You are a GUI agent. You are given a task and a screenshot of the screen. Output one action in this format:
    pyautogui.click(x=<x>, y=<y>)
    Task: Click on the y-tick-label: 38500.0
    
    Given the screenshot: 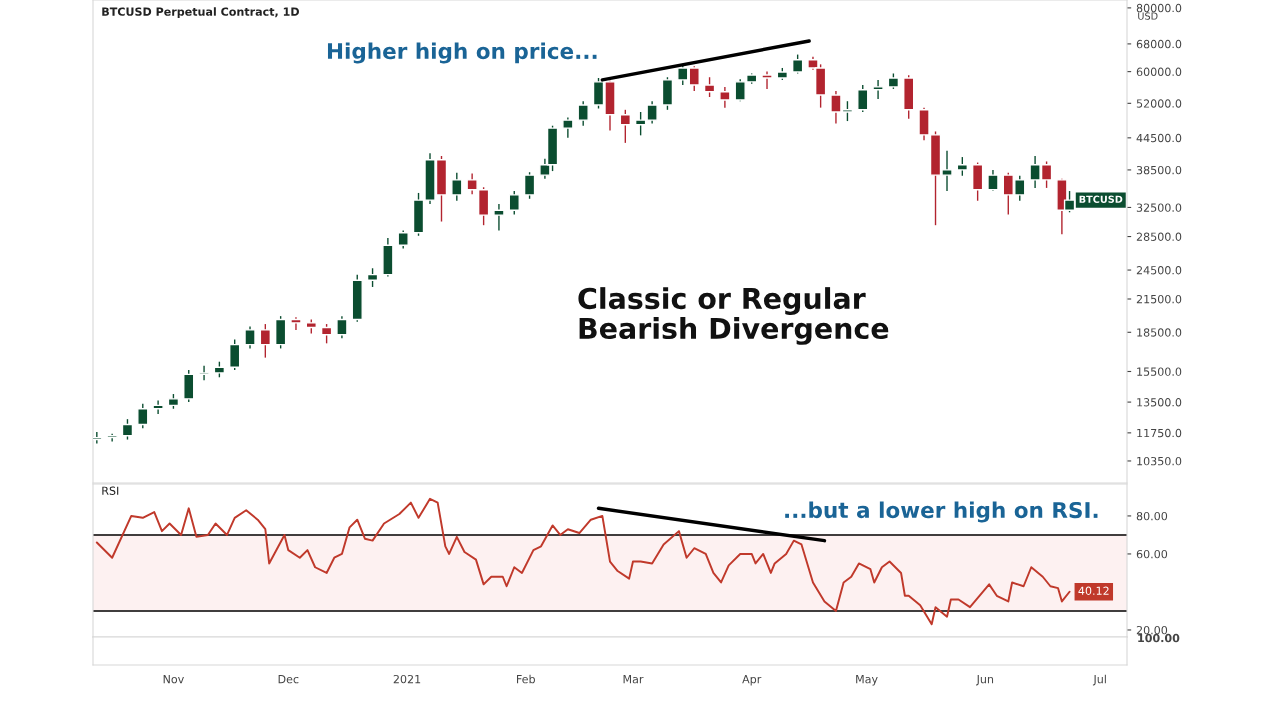 What is the action you would take?
    pyautogui.click(x=1159, y=170)
    